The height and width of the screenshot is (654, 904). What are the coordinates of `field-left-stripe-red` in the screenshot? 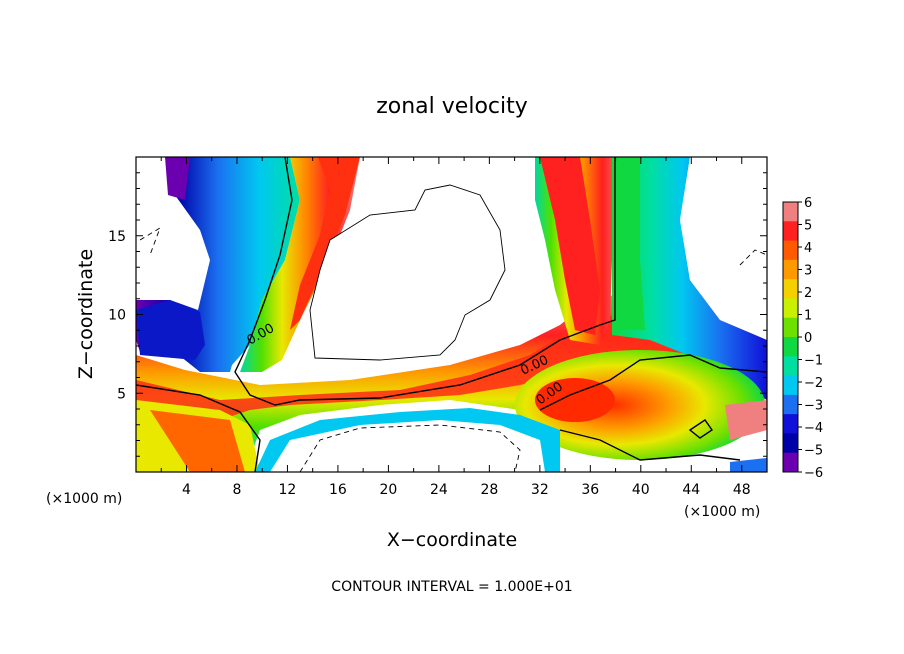 It's located at (325, 243).